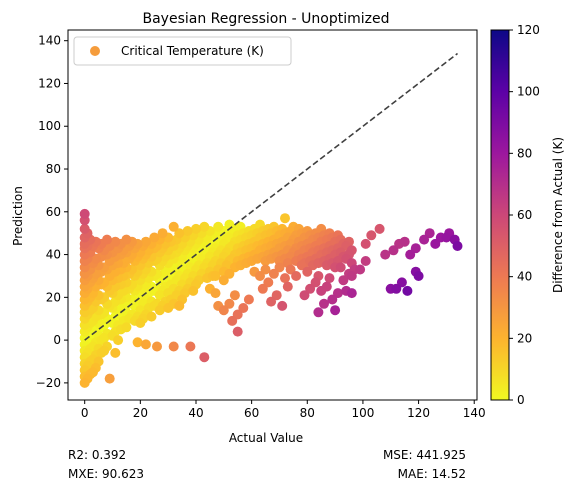 This screenshot has height=492, width=574. I want to click on y-axis-label: Prediction, so click(18, 216).